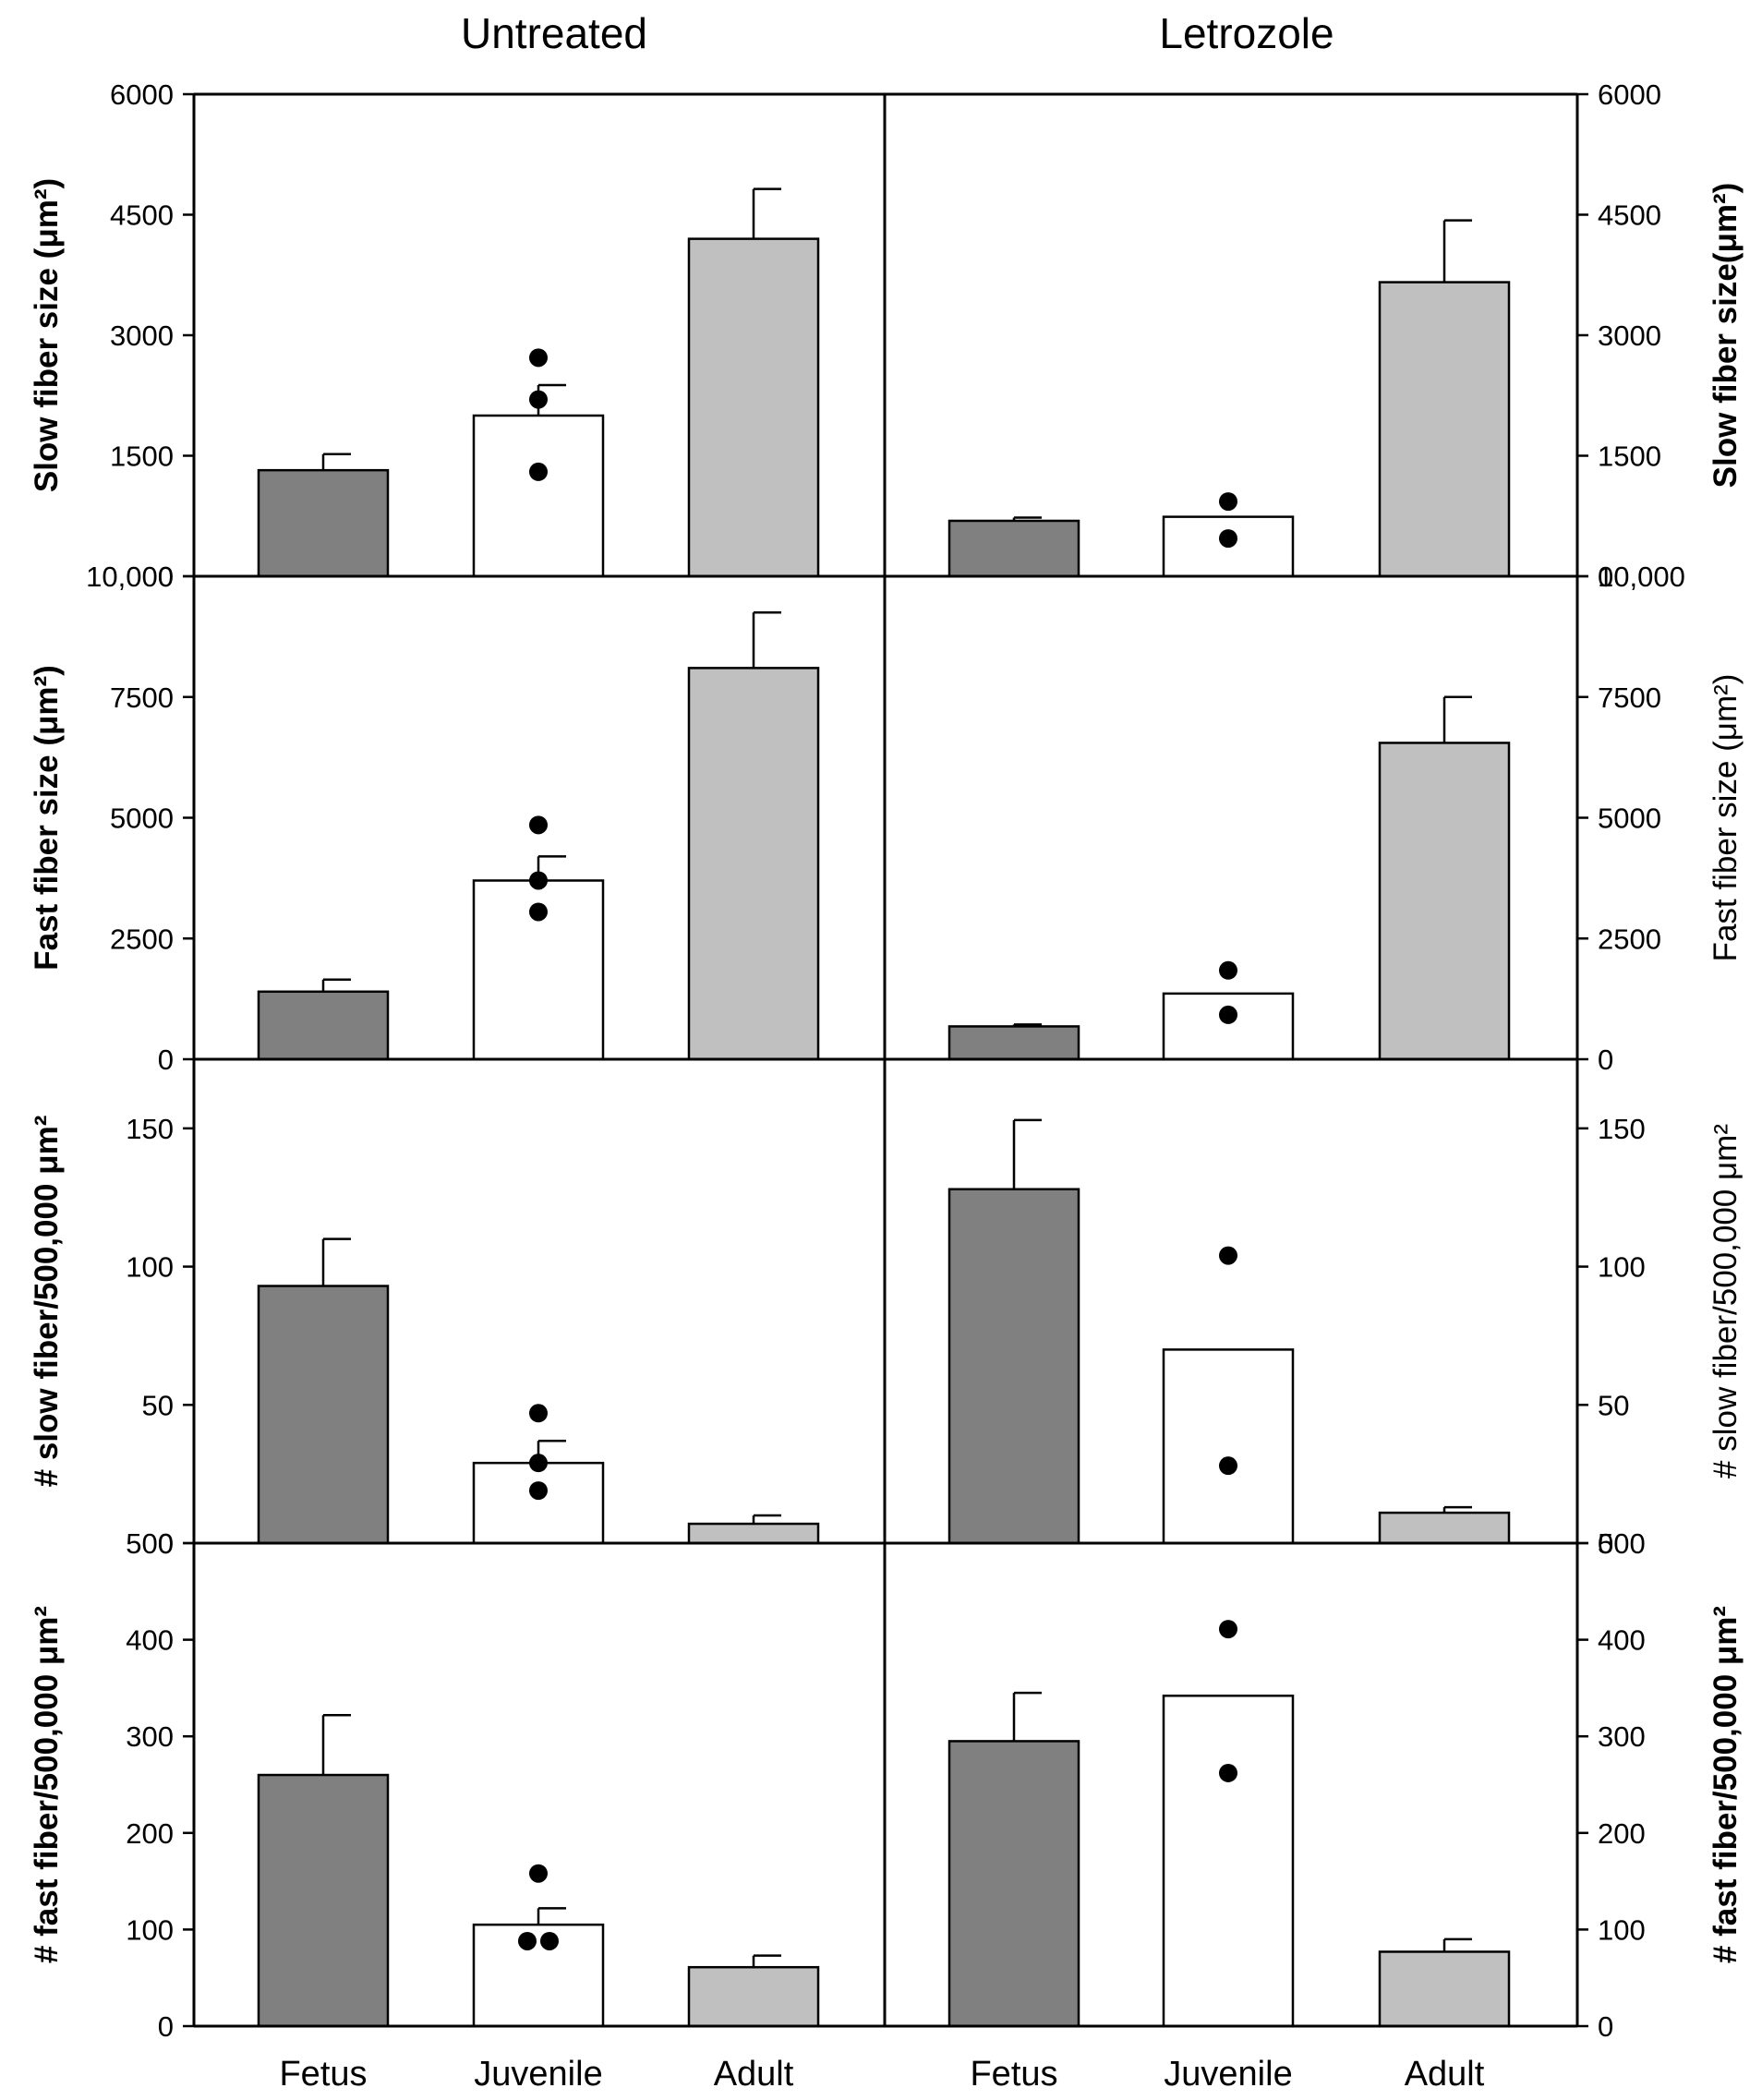  Describe the element at coordinates (130, 577) in the screenshot. I see `fast-size-left-tick-label: 10,000` at that location.